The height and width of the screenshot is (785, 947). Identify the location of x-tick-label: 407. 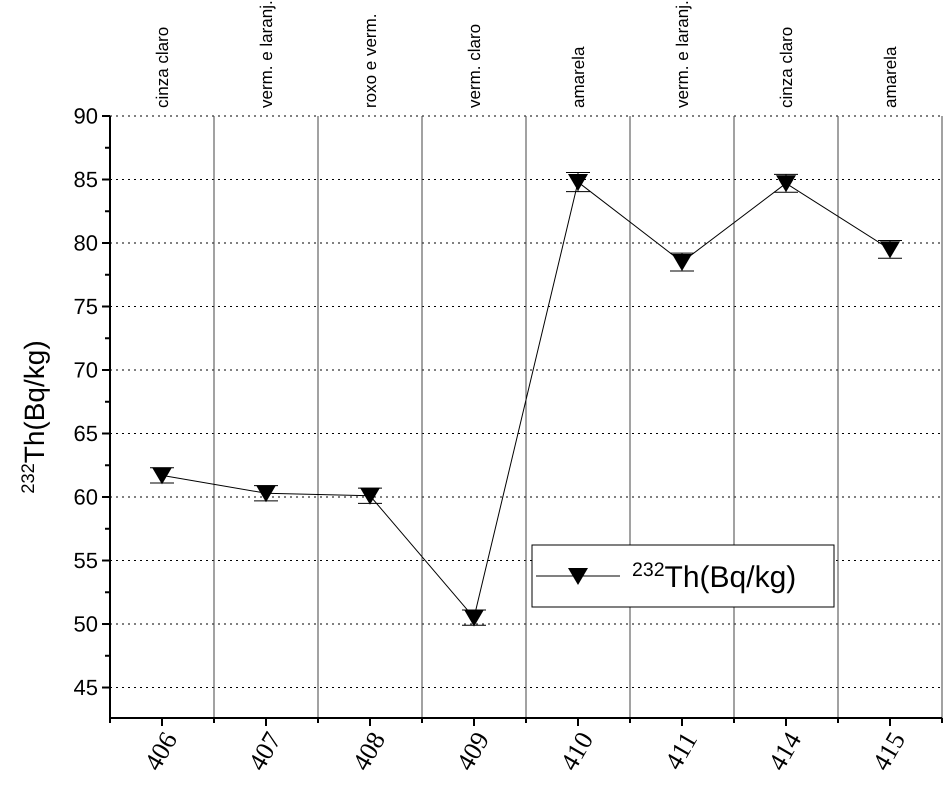
(265, 751).